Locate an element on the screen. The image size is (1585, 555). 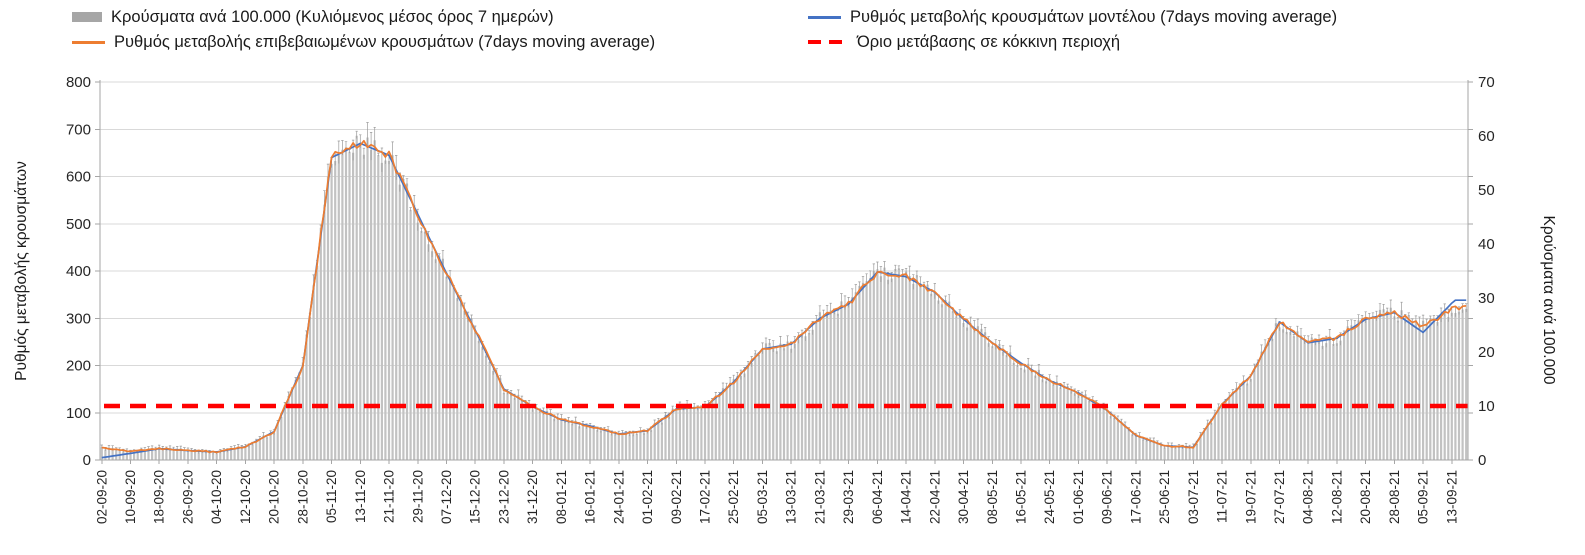
bar-swatch-icon is located at coordinates (87, 17).